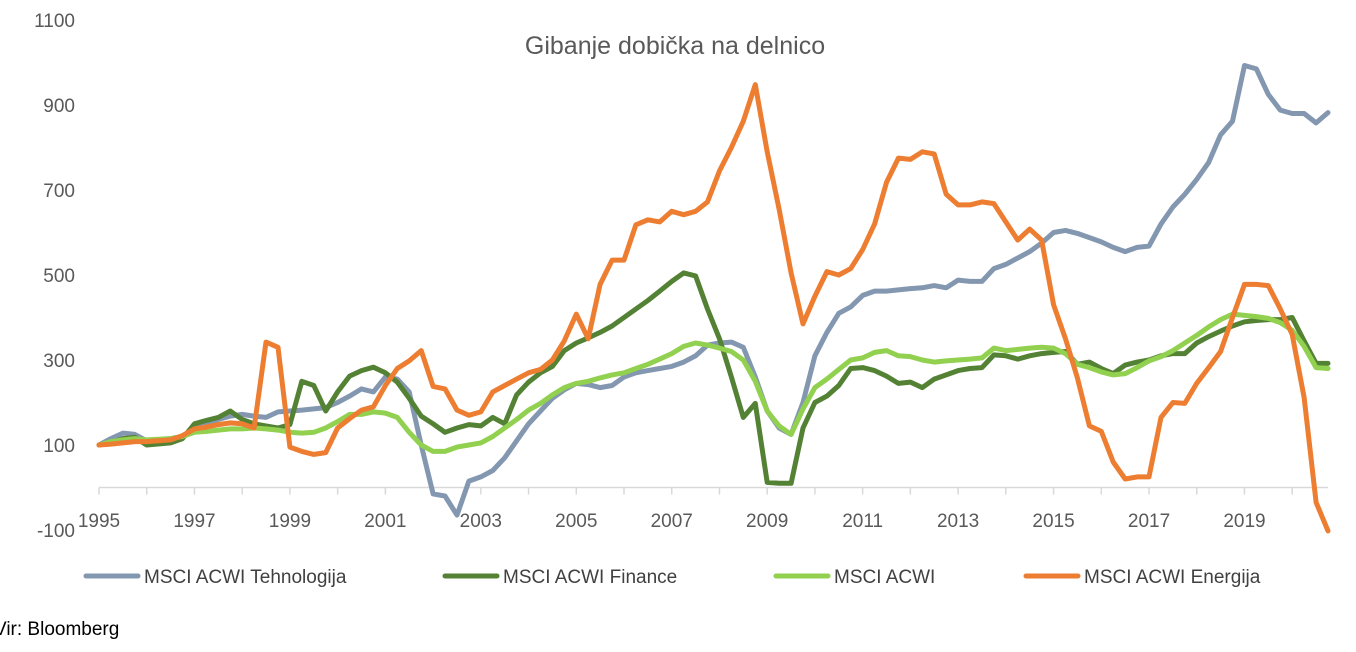 The height and width of the screenshot is (652, 1356). Describe the element at coordinates (672, 521) in the screenshot. I see `x-tick-label: 2007` at that location.